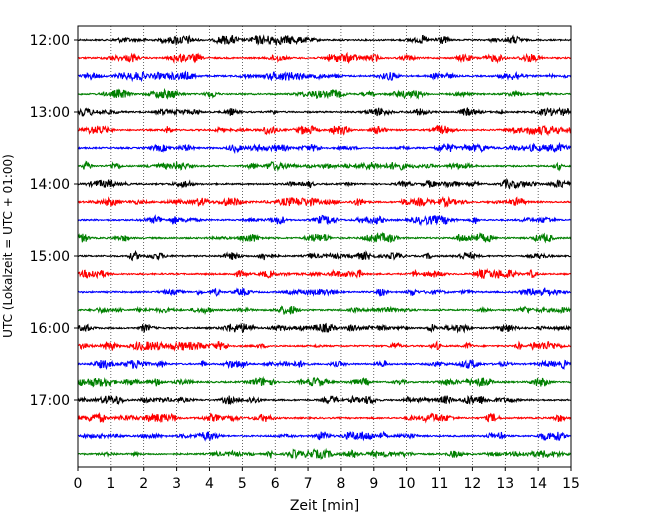 The height and width of the screenshot is (520, 650). Describe the element at coordinates (275, 484) in the screenshot. I see `x-tick-label: 6` at that location.